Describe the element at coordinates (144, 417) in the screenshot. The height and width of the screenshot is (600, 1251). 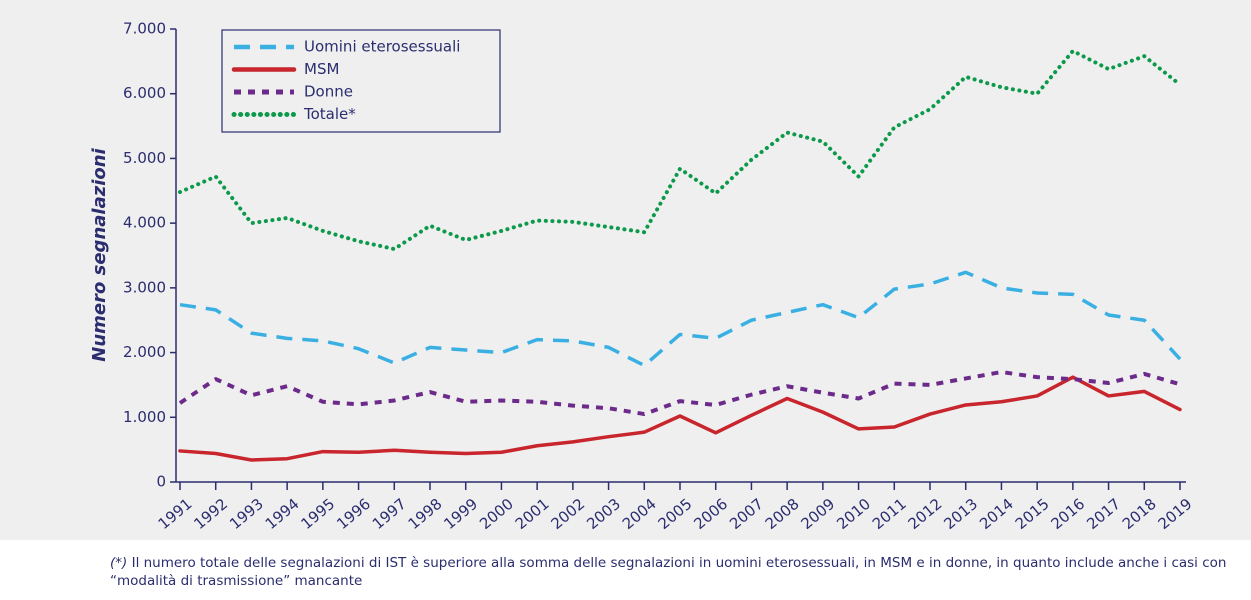
I see `y-tick-label: 1.000` at that location.